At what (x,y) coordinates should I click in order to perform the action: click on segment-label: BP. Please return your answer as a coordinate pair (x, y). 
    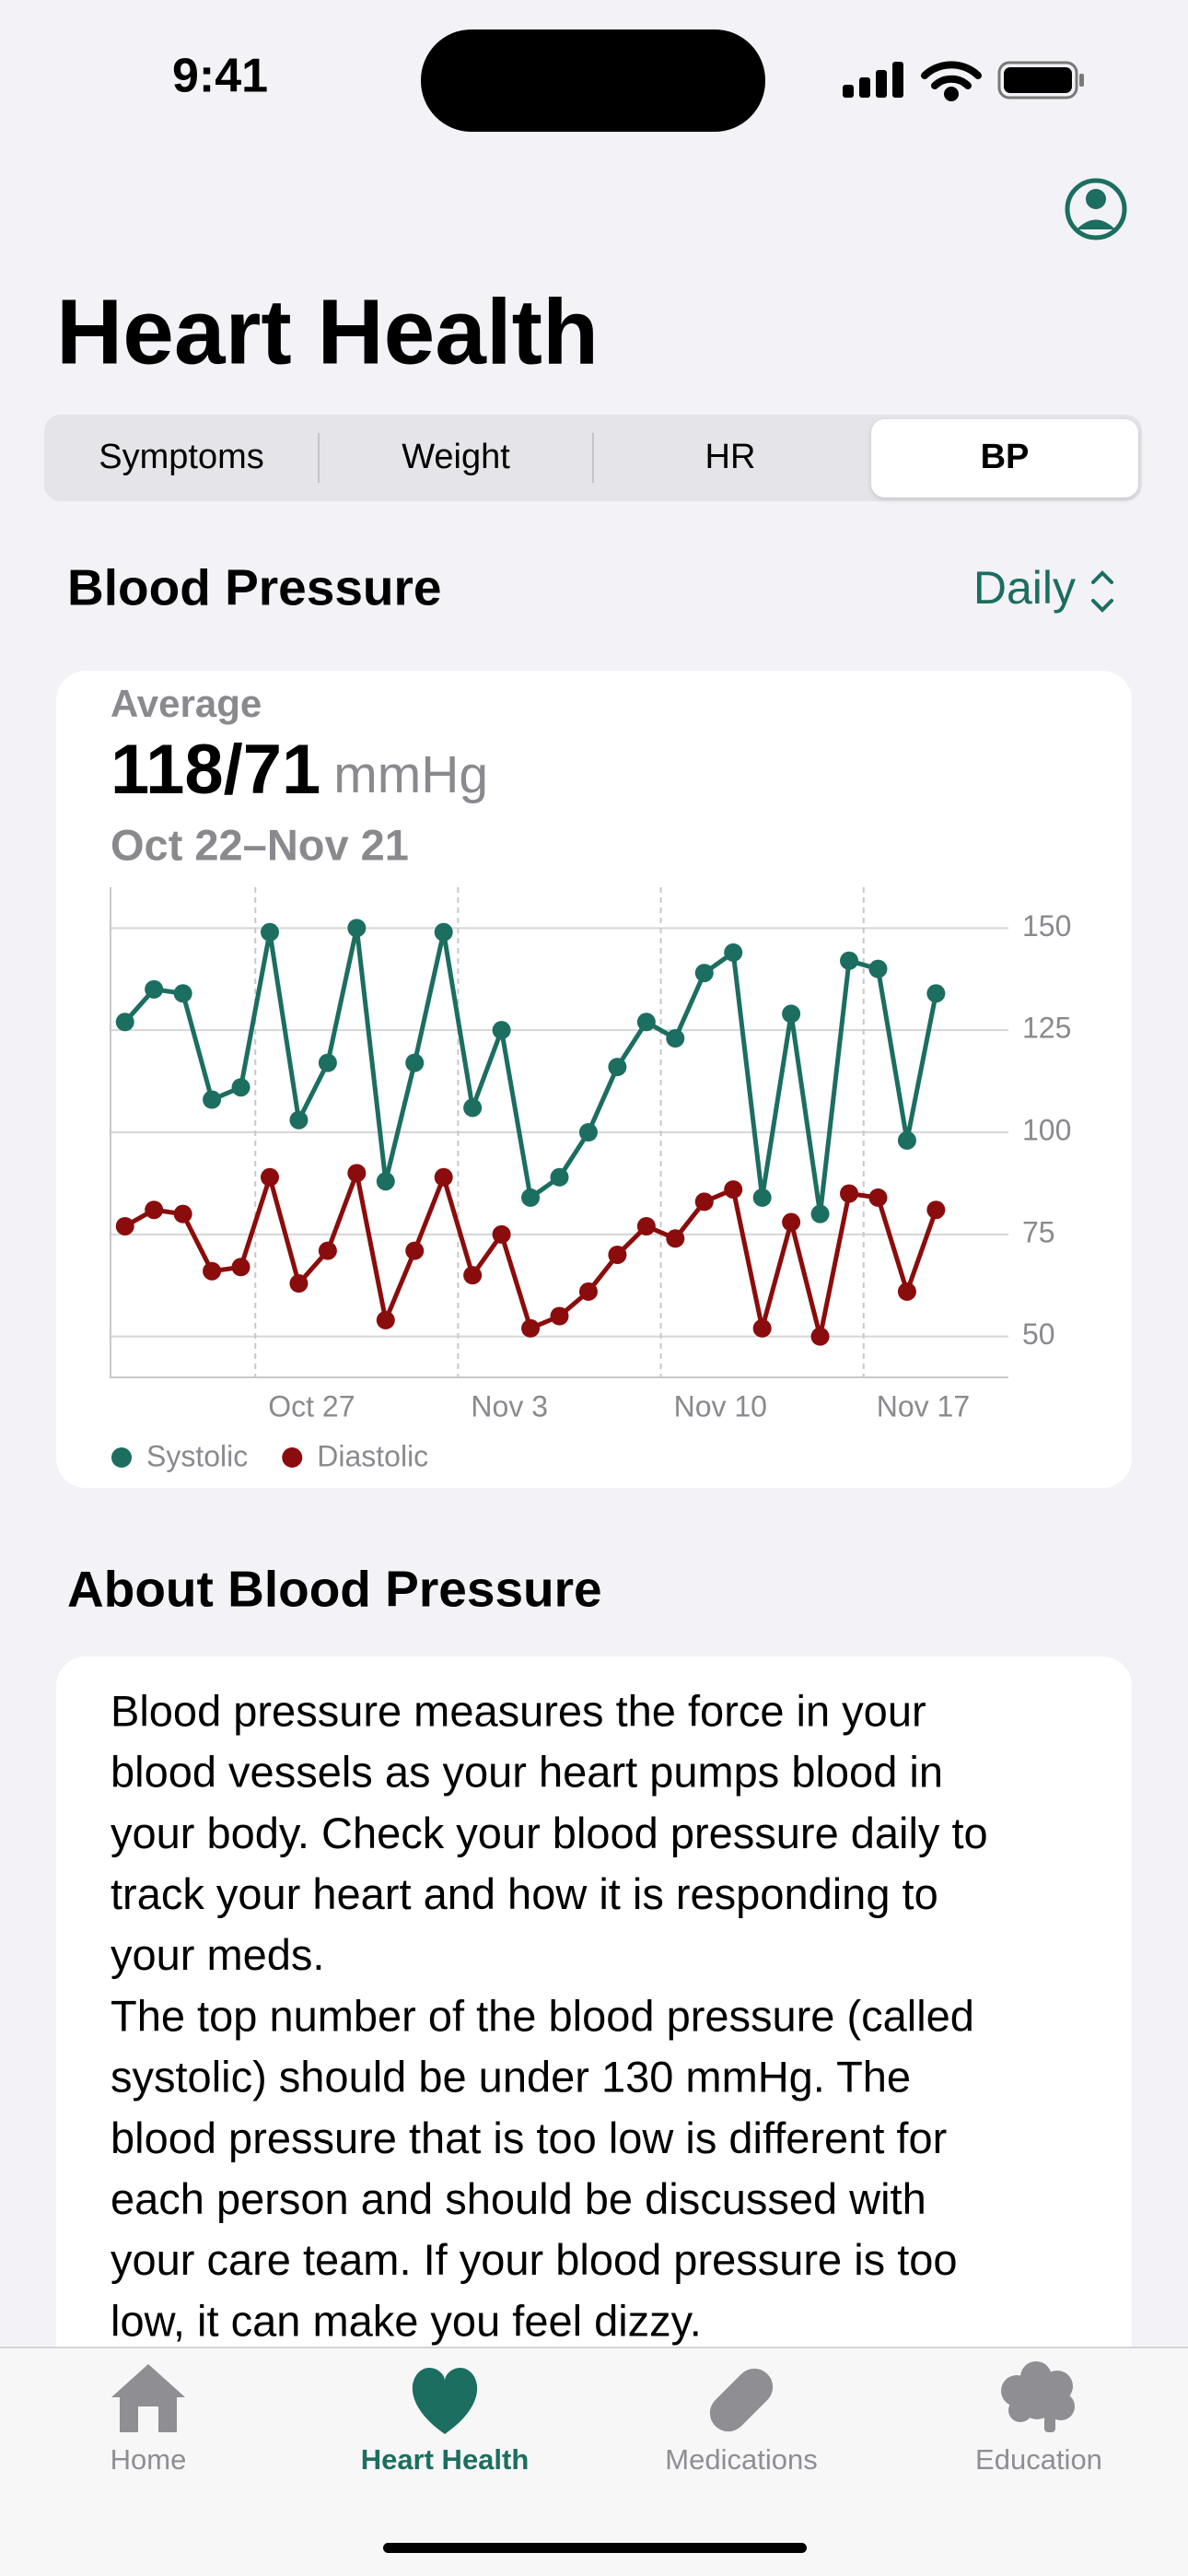
    Looking at the image, I should click on (1005, 457).